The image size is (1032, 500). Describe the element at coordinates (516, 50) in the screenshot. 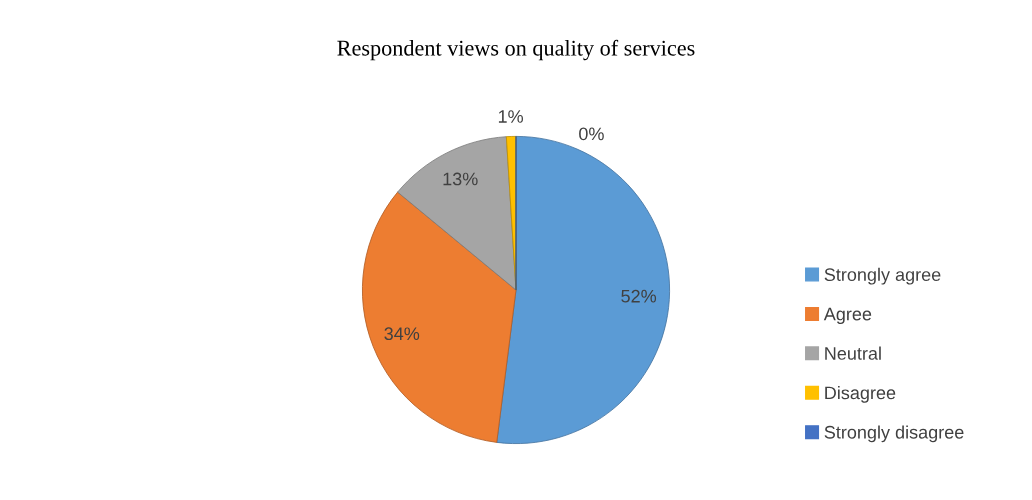

I see `chart-title: Respondent views on quality of services` at that location.